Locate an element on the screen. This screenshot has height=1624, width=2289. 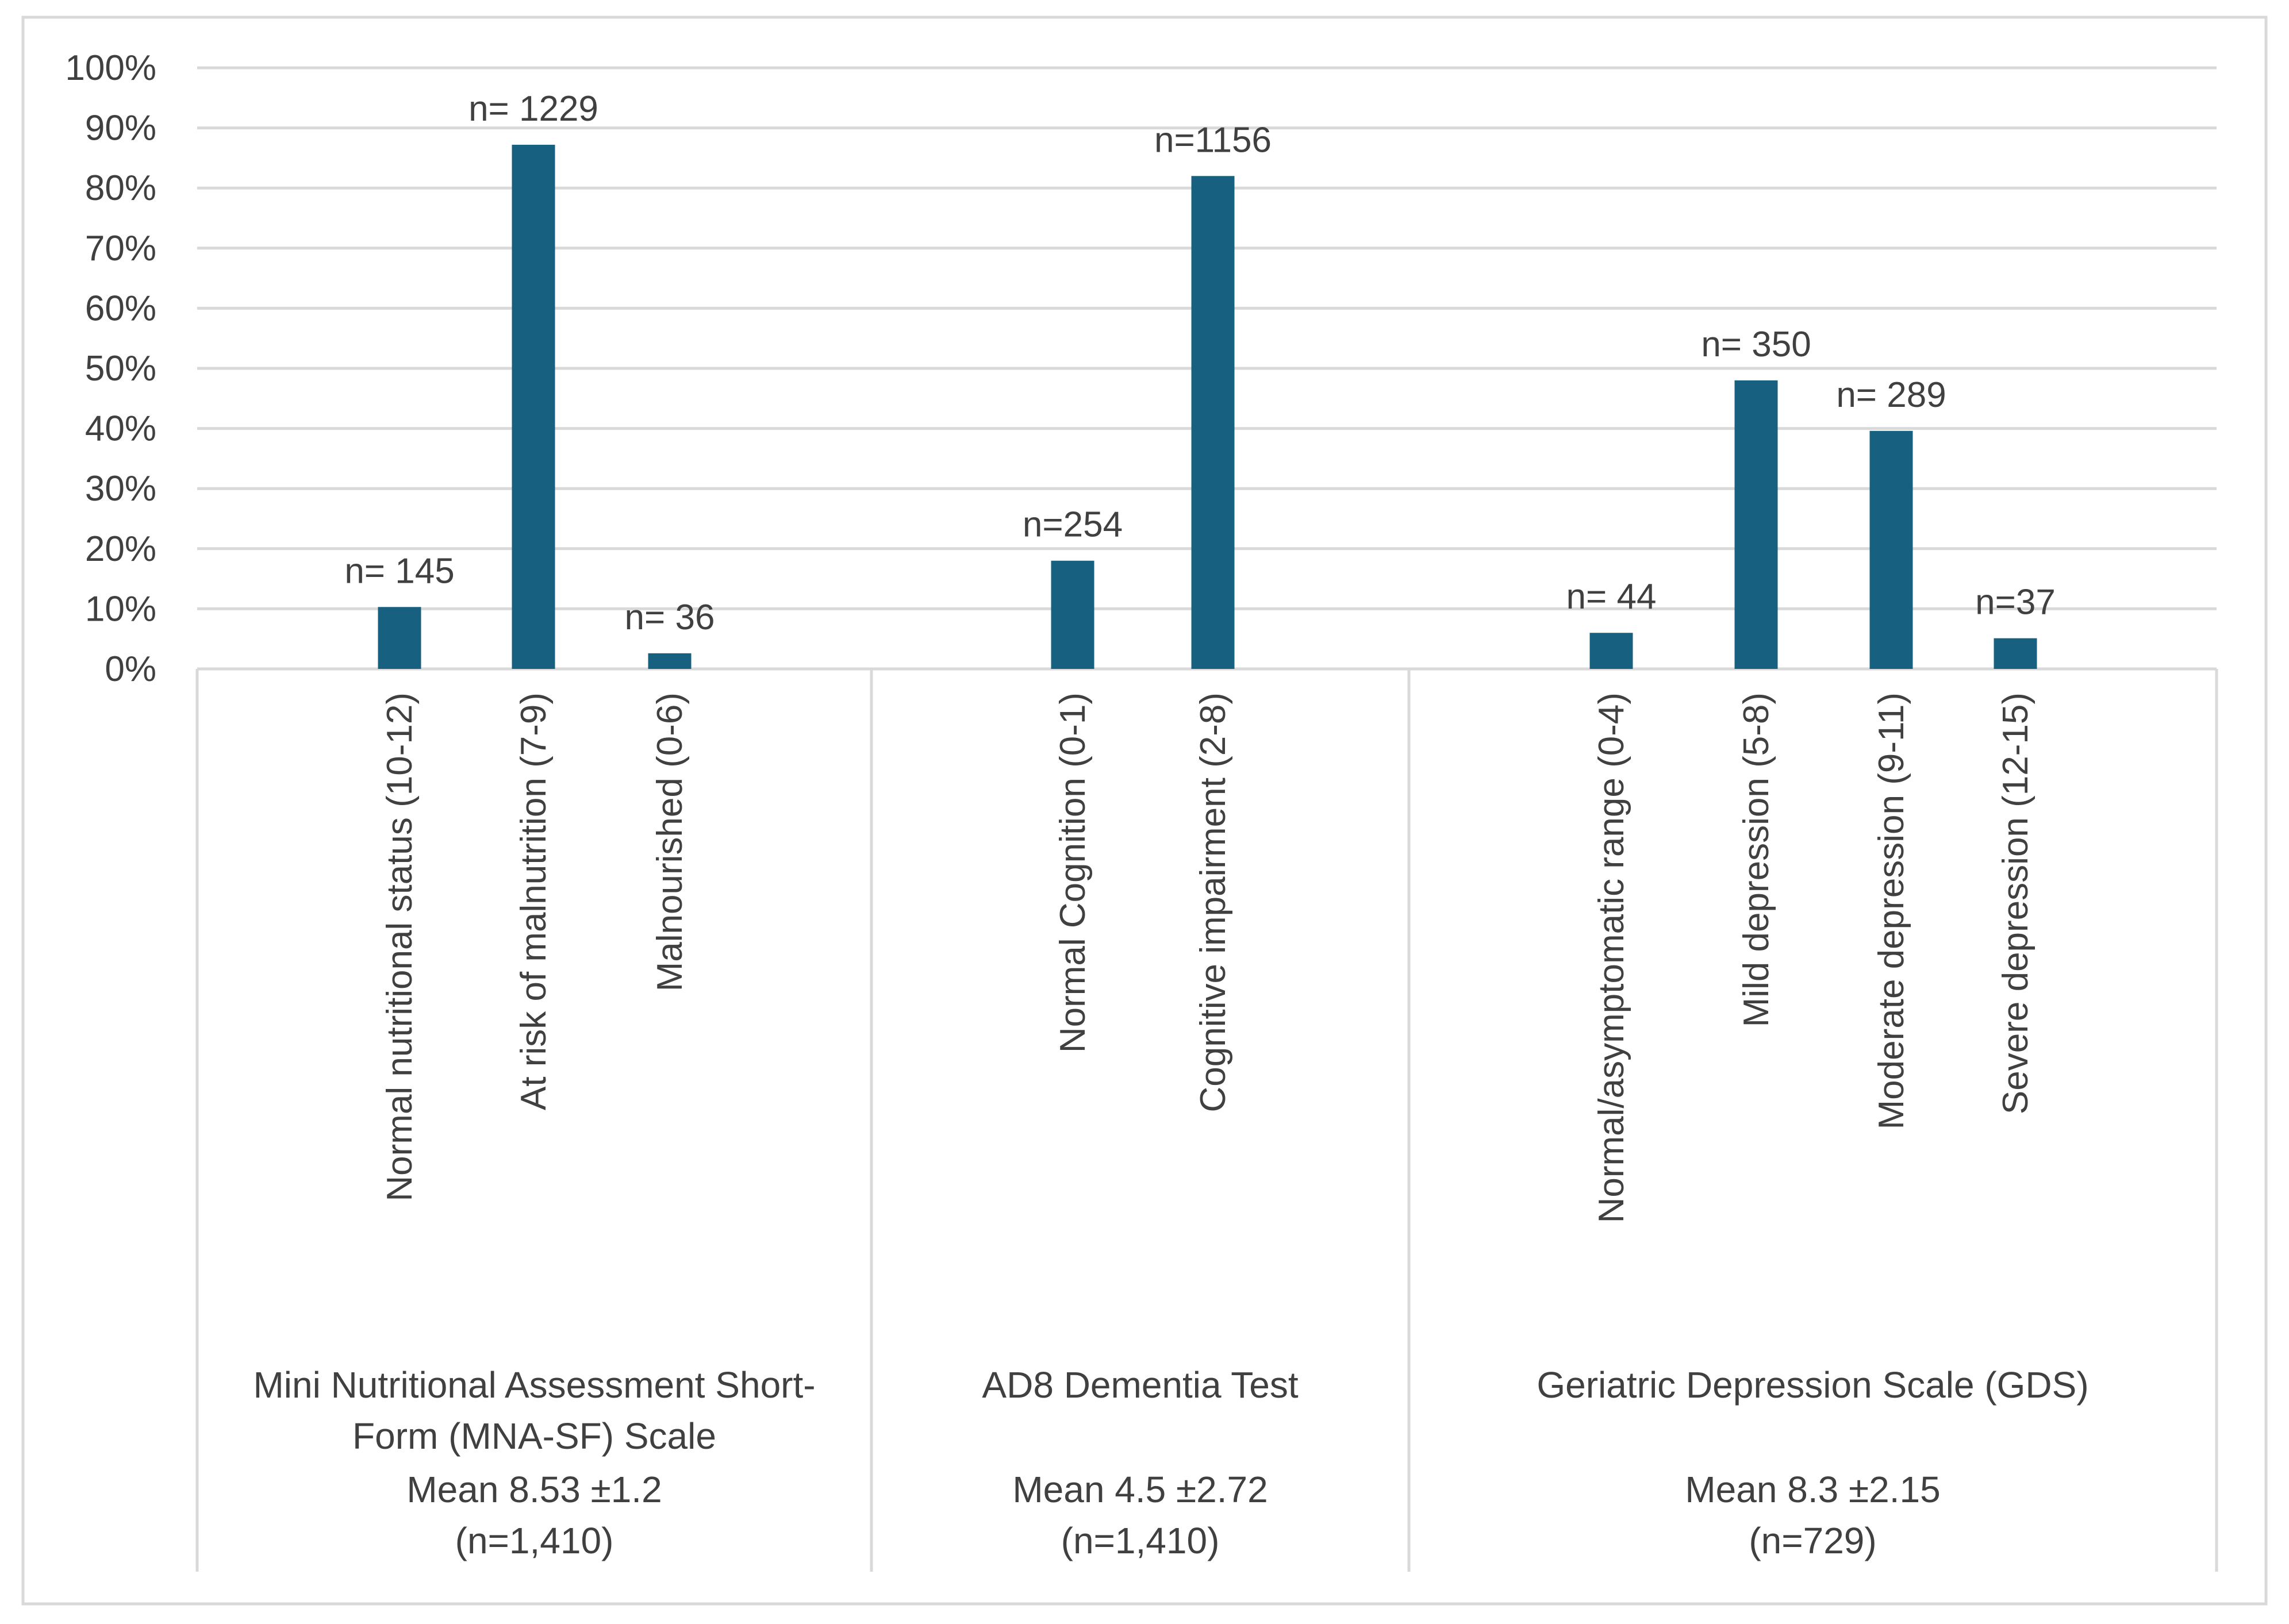
y-tick-label: 50% is located at coordinates (120, 368).